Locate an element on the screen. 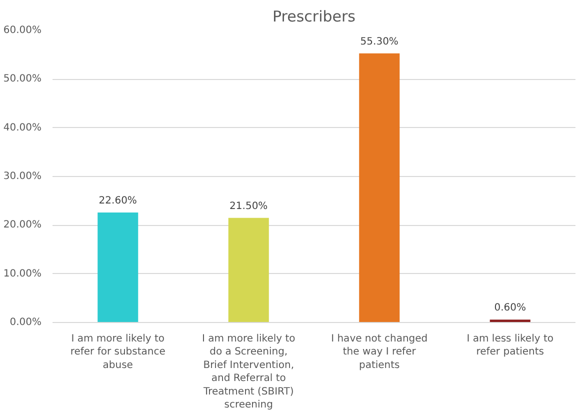  y-tick-label: 40.00% is located at coordinates (22, 128).